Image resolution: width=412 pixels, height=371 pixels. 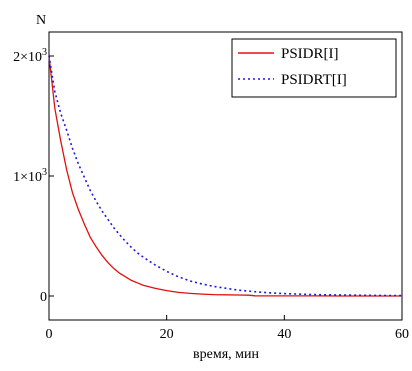 What do you see at coordinates (314, 80) in the screenshot?
I see `legend-label: PSIDRT[I]` at bounding box center [314, 80].